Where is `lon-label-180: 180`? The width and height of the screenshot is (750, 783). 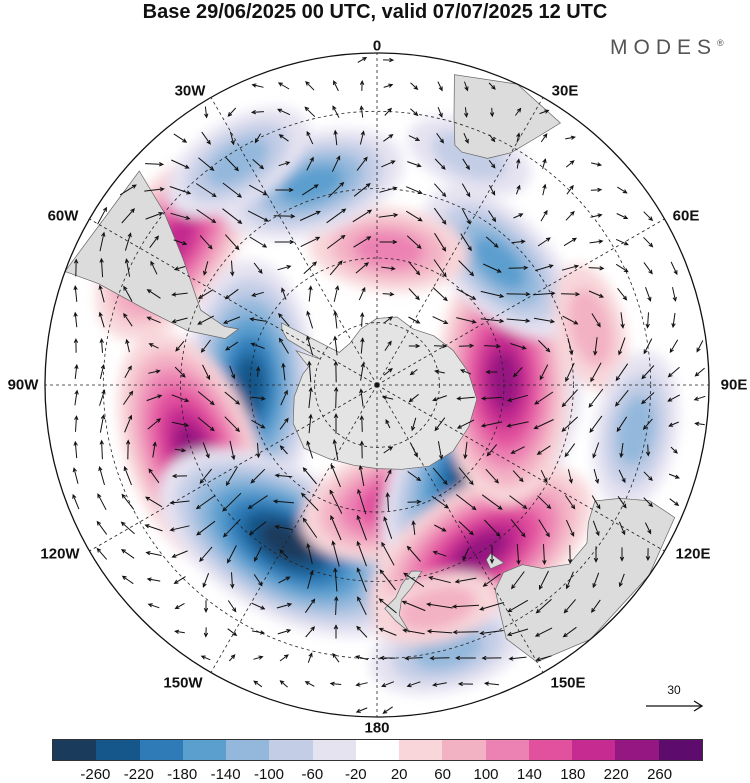 lon-label-180: 180 is located at coordinates (377, 728).